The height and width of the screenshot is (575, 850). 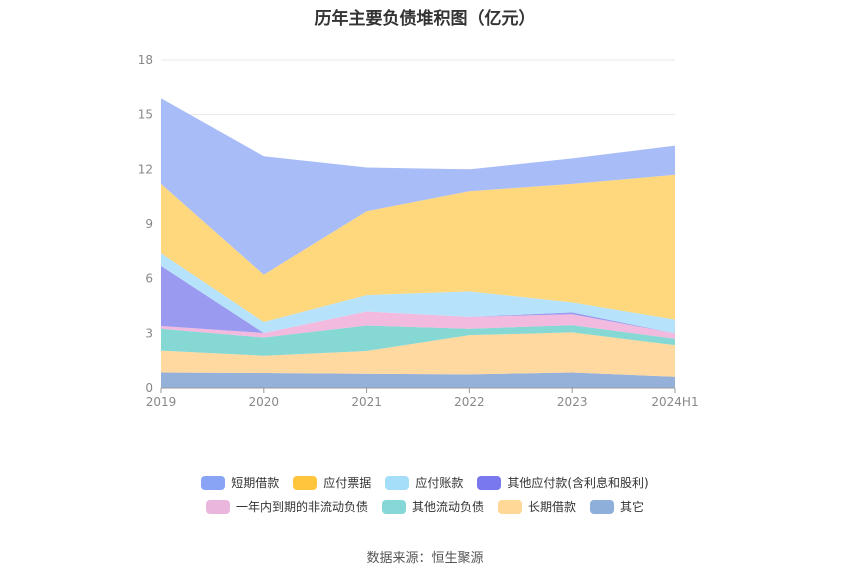 I want to click on x-tick-label: 2023, so click(x=572, y=402).